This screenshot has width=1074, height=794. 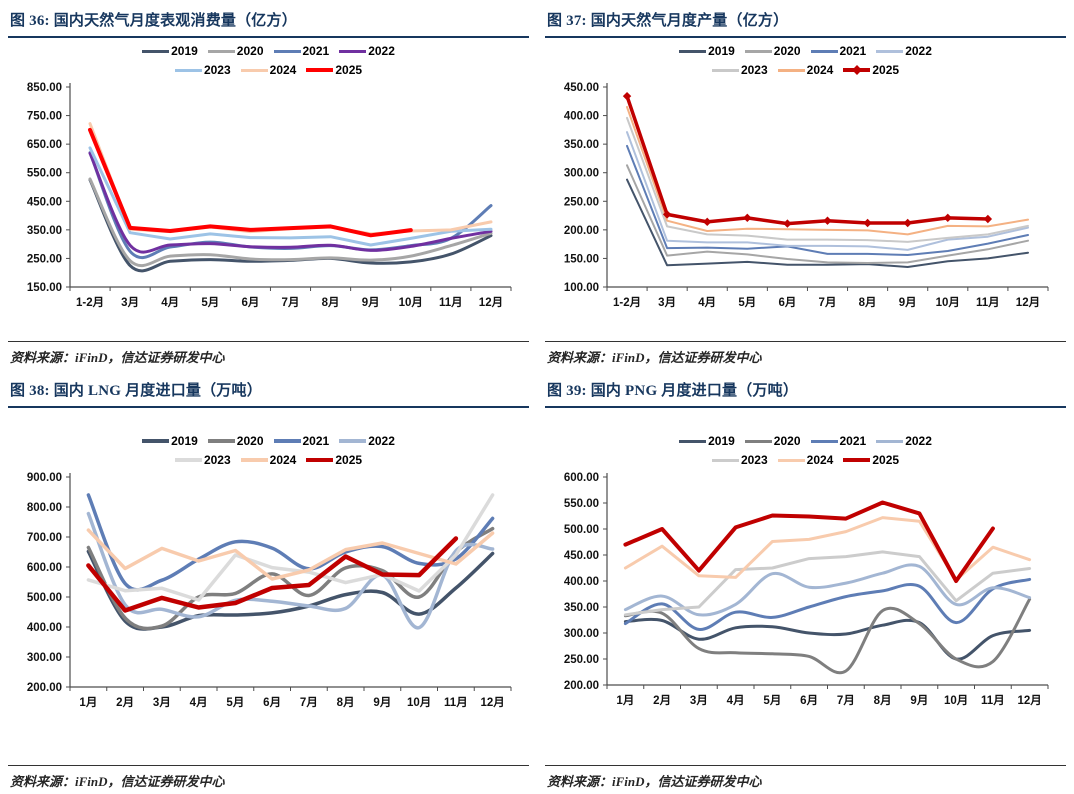 What do you see at coordinates (44, 538) in the screenshot?
I see `y-tick-label: 700.00` at bounding box center [44, 538].